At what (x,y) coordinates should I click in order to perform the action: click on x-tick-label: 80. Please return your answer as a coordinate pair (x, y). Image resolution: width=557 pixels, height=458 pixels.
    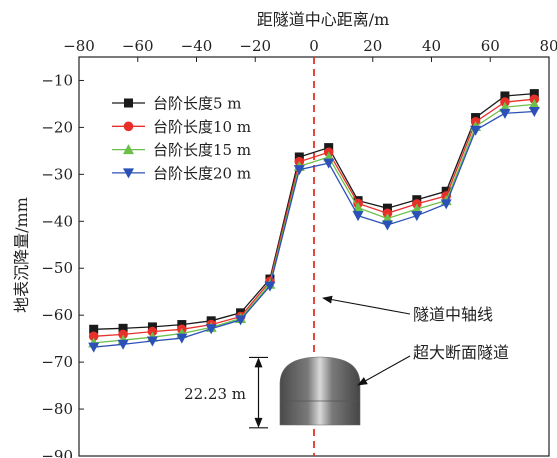
    Looking at the image, I should click on (548, 46).